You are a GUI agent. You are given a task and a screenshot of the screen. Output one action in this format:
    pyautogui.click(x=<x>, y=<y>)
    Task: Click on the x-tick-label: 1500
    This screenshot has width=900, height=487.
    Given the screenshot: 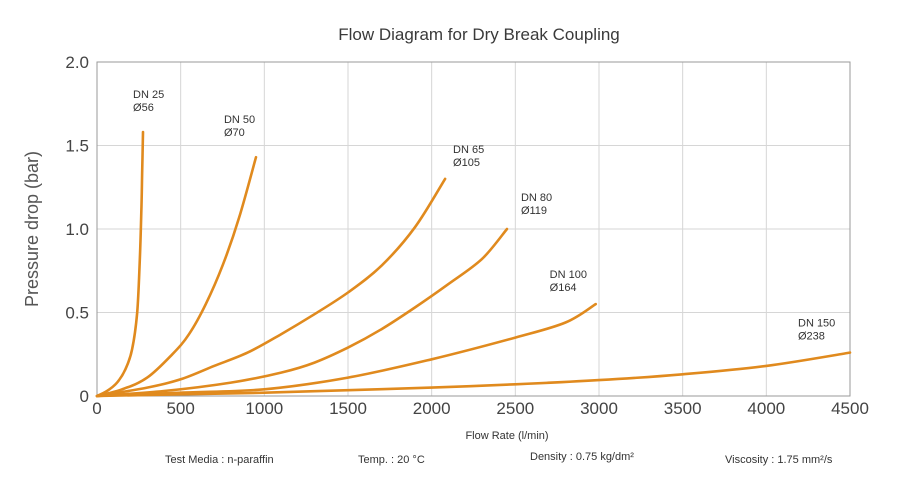 What is the action you would take?
    pyautogui.click(x=348, y=408)
    